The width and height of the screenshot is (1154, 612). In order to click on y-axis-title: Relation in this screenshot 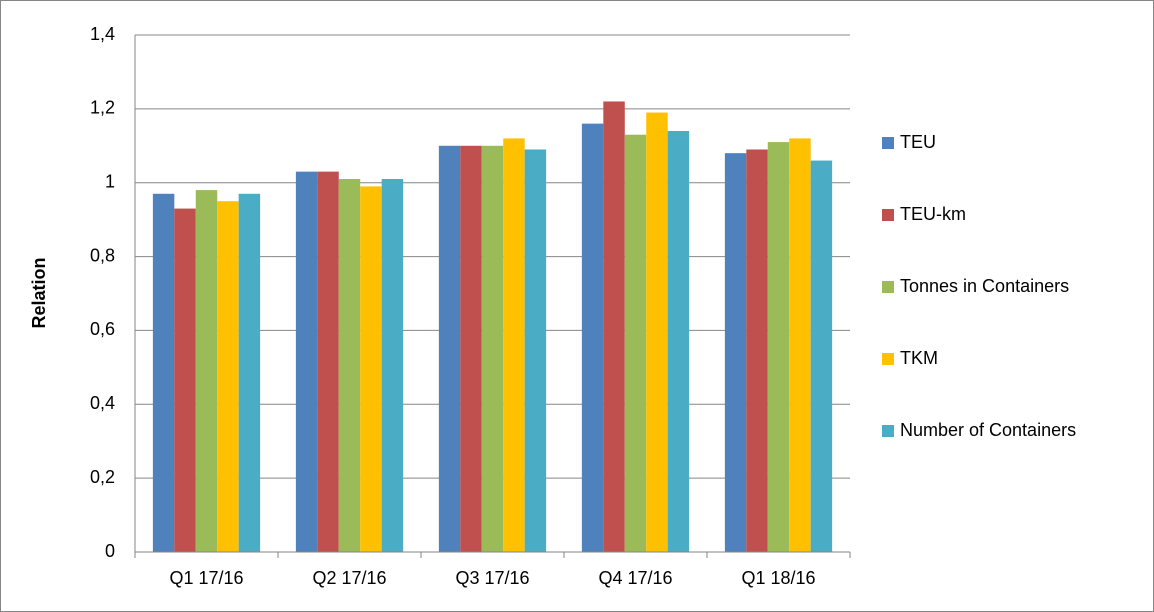, I will do `click(39, 292)`.